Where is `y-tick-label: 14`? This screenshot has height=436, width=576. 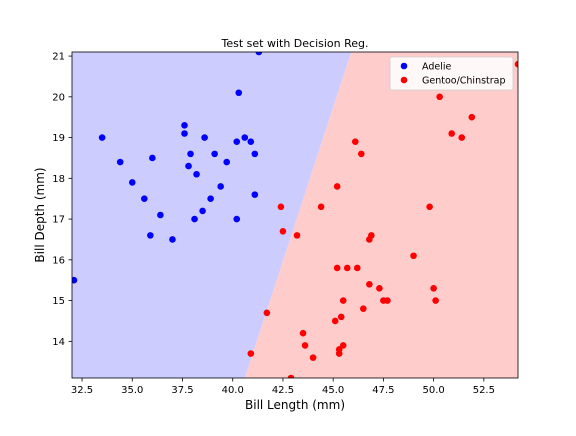 y-tick-label: 14 is located at coordinates (58, 342).